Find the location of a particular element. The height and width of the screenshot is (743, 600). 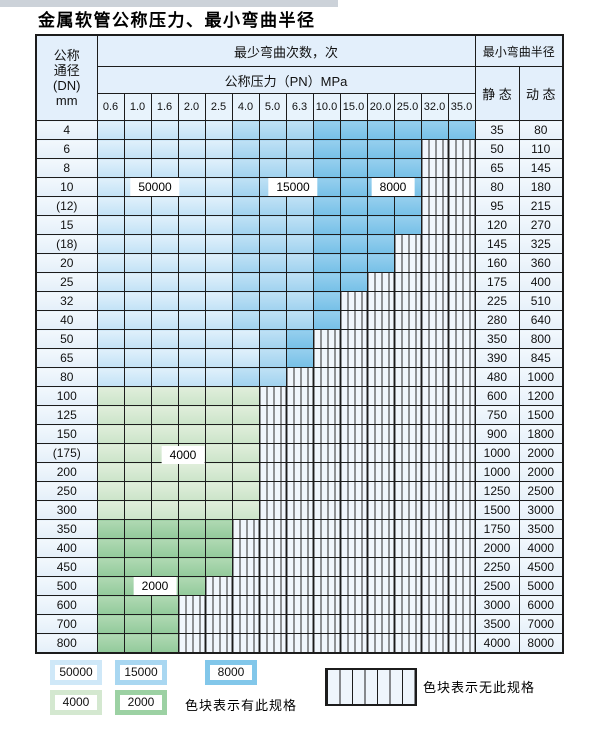

dynamic-radius-cell: 360 is located at coordinates (541, 263).